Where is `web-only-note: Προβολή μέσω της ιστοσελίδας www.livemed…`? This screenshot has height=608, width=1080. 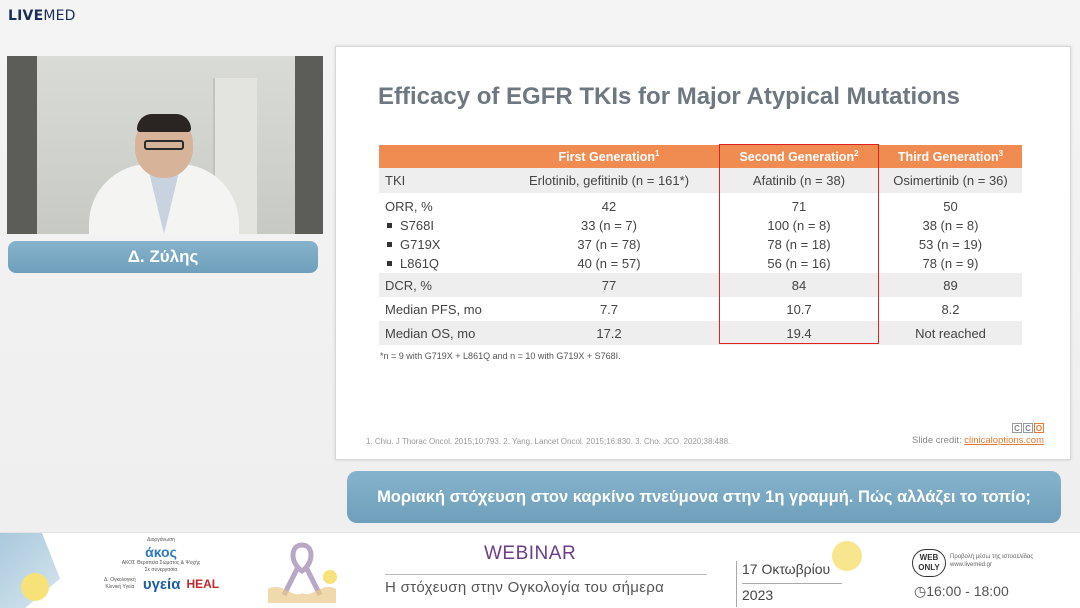 web-only-note: Προβολή μέσω της ιστοσελίδας www.livemed… is located at coordinates (992, 561).